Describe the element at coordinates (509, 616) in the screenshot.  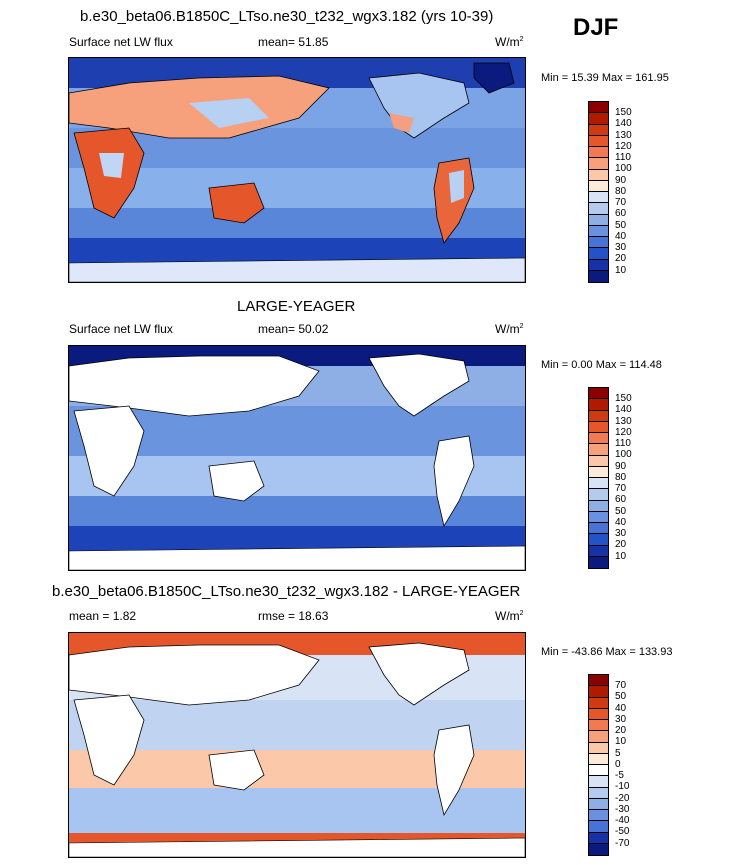
I see `panel-3-units: W/m2` at that location.